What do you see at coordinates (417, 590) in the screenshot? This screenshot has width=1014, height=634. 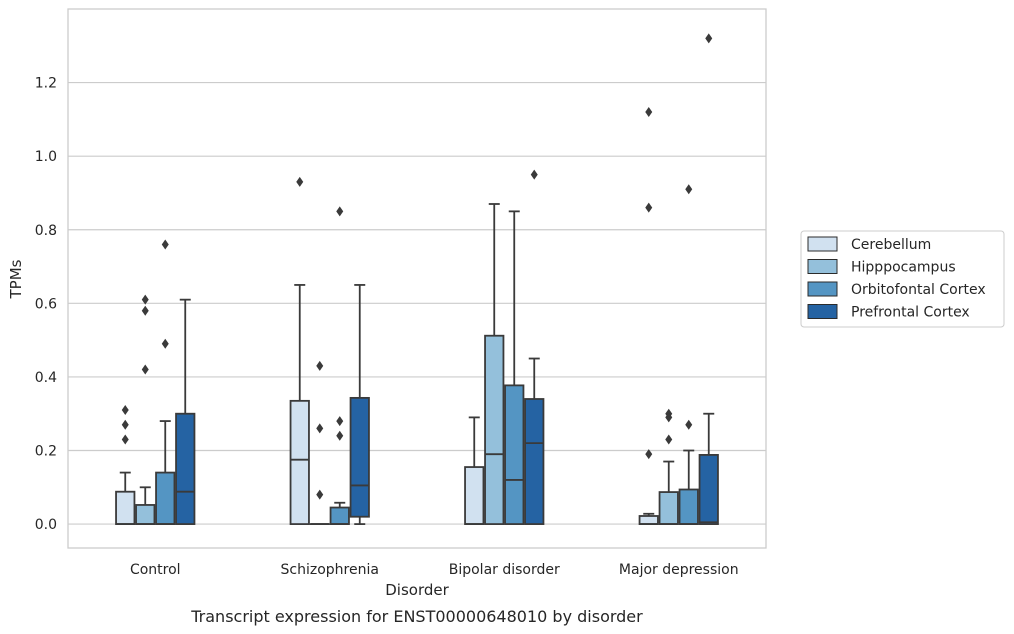 I see `x-axis-label: Disorder` at bounding box center [417, 590].